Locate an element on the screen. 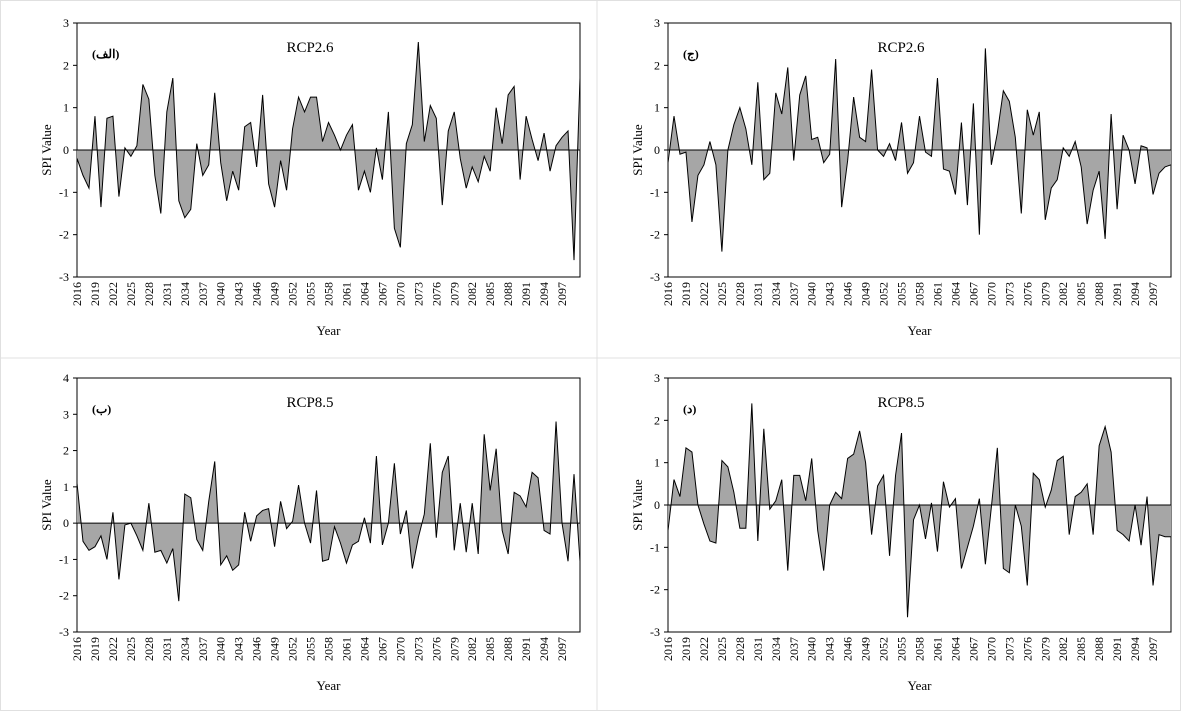 This screenshot has width=1181, height=711. chart-title: RCP2.6 is located at coordinates (901, 48).